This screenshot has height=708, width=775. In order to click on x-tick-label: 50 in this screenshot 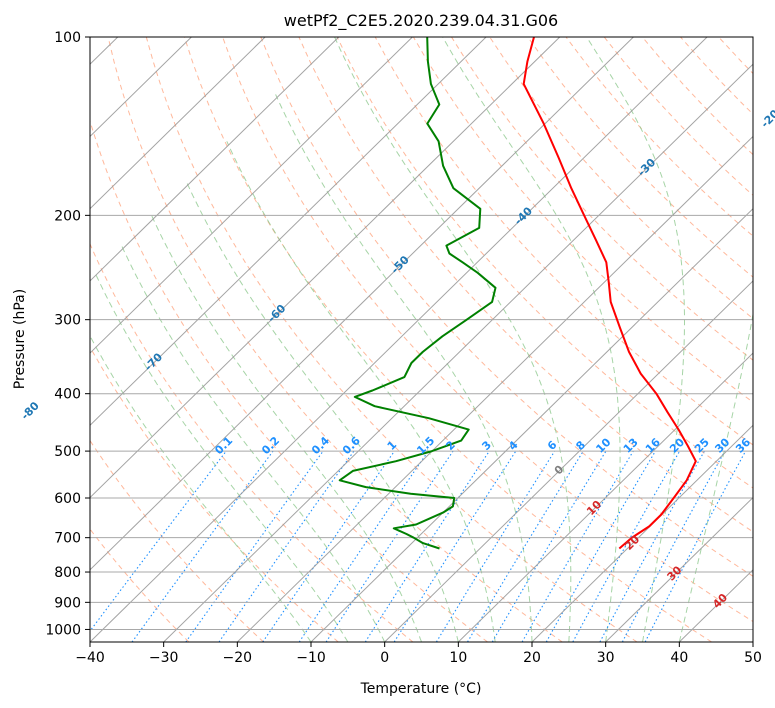, I will do `click(753, 658)`.